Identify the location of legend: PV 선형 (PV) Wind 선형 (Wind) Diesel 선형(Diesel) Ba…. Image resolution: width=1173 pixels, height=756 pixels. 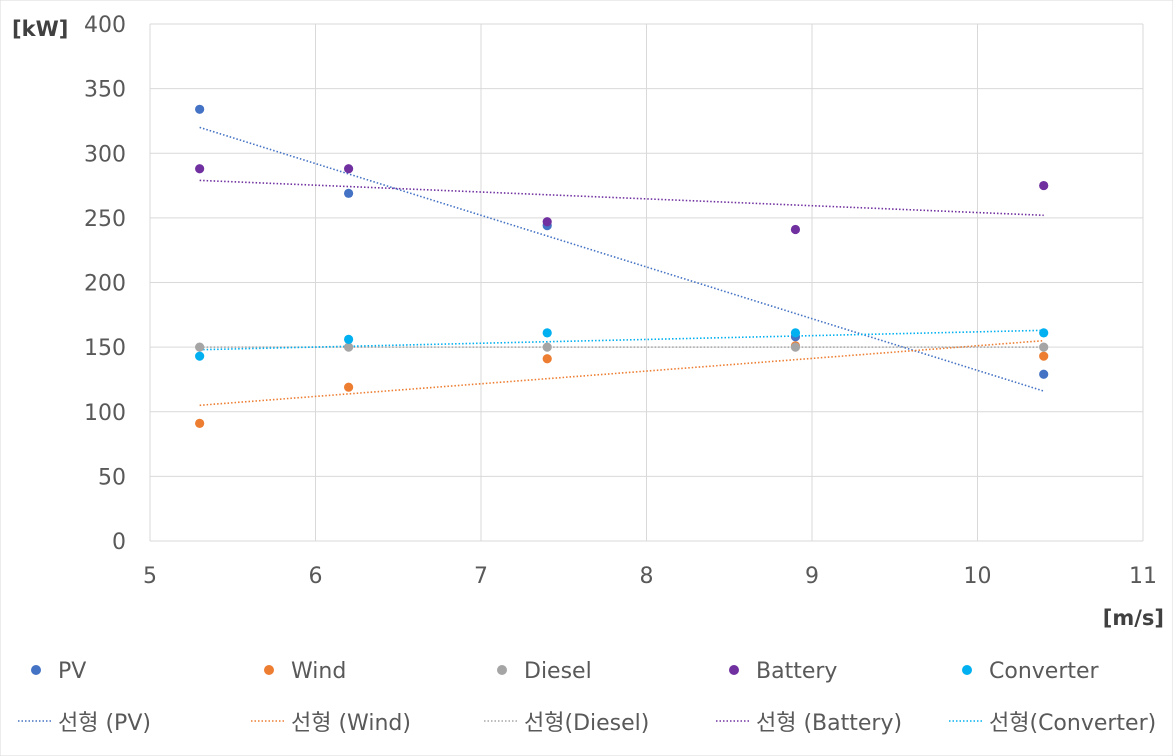
(587, 697).